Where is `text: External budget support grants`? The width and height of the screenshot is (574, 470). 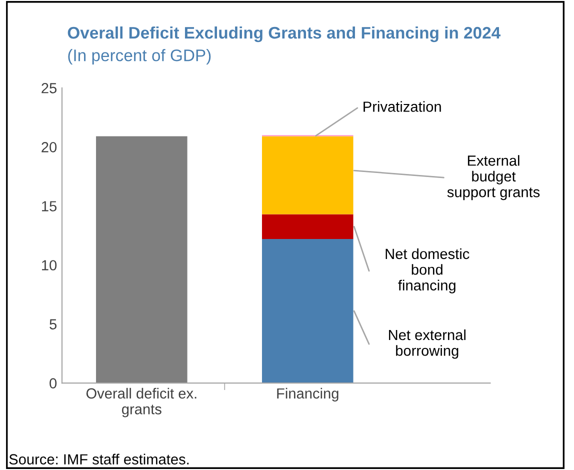 text: External budget support grants is located at coordinates (493, 177).